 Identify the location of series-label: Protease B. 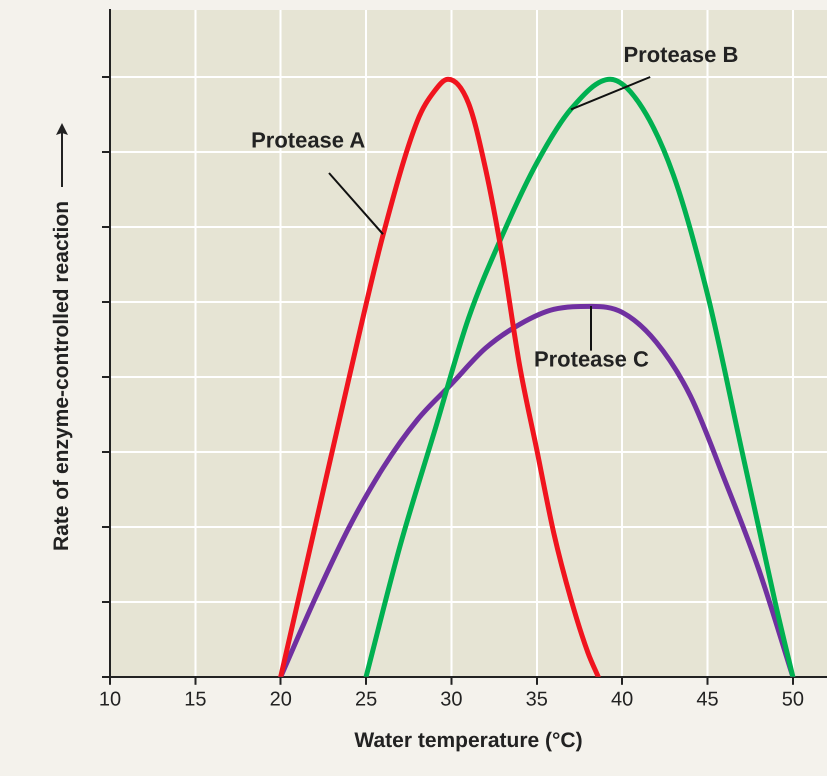
(680, 55).